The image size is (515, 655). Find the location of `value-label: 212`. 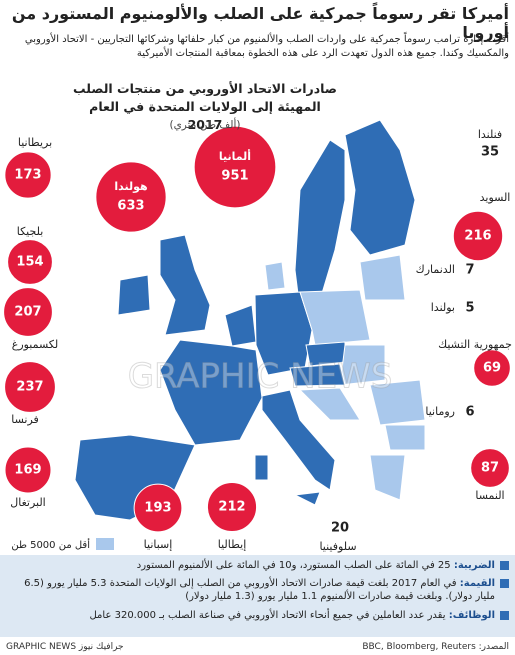

value-label: 212 is located at coordinates (231, 507).